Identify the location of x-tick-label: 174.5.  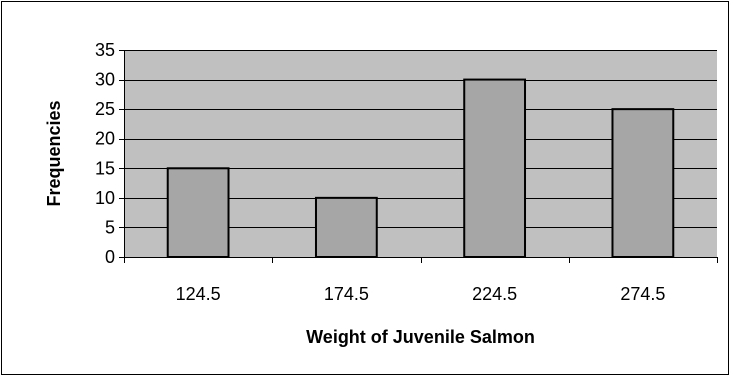
(346, 294).